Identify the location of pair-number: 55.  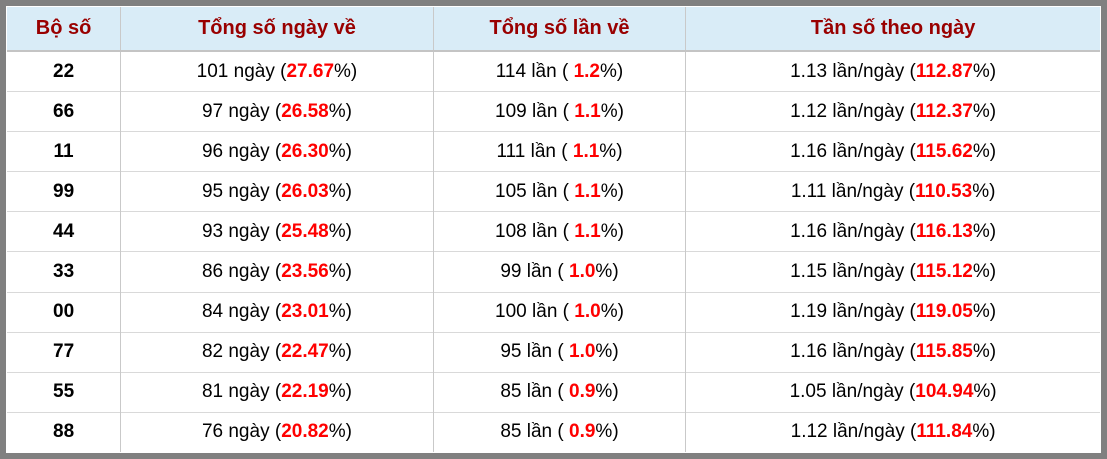
(64, 392).